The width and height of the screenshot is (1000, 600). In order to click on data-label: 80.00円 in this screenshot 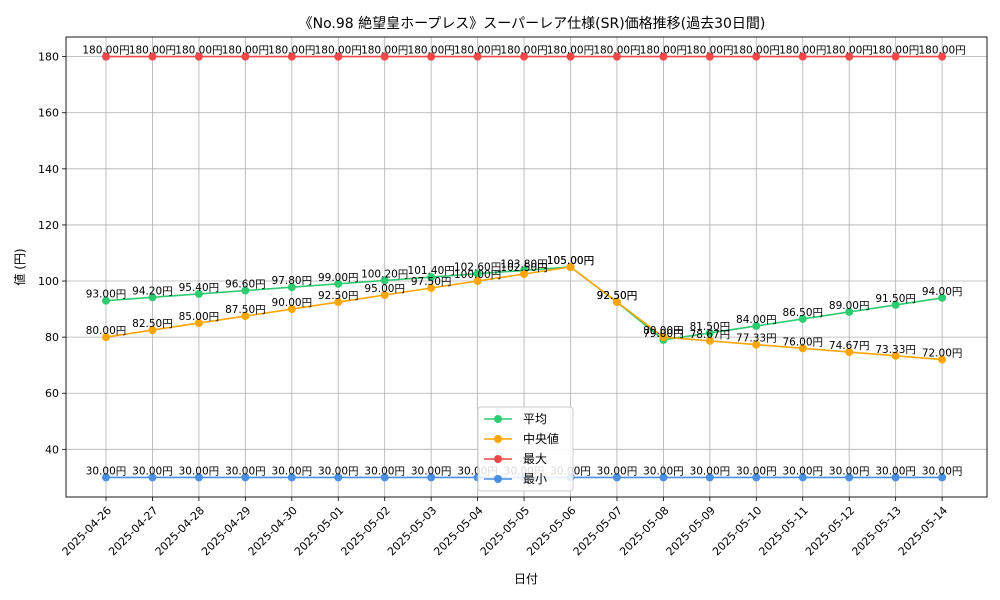, I will do `click(663, 331)`.